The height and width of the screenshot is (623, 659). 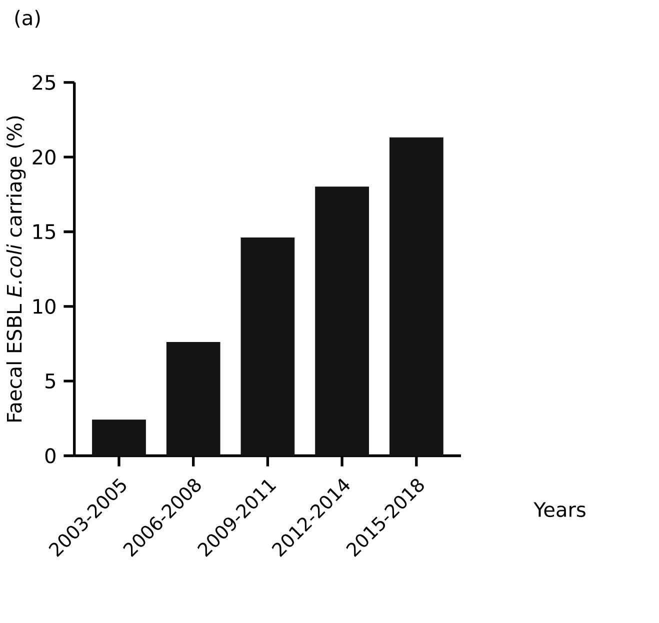 I want to click on y-tick-label: 10, so click(x=45, y=306).